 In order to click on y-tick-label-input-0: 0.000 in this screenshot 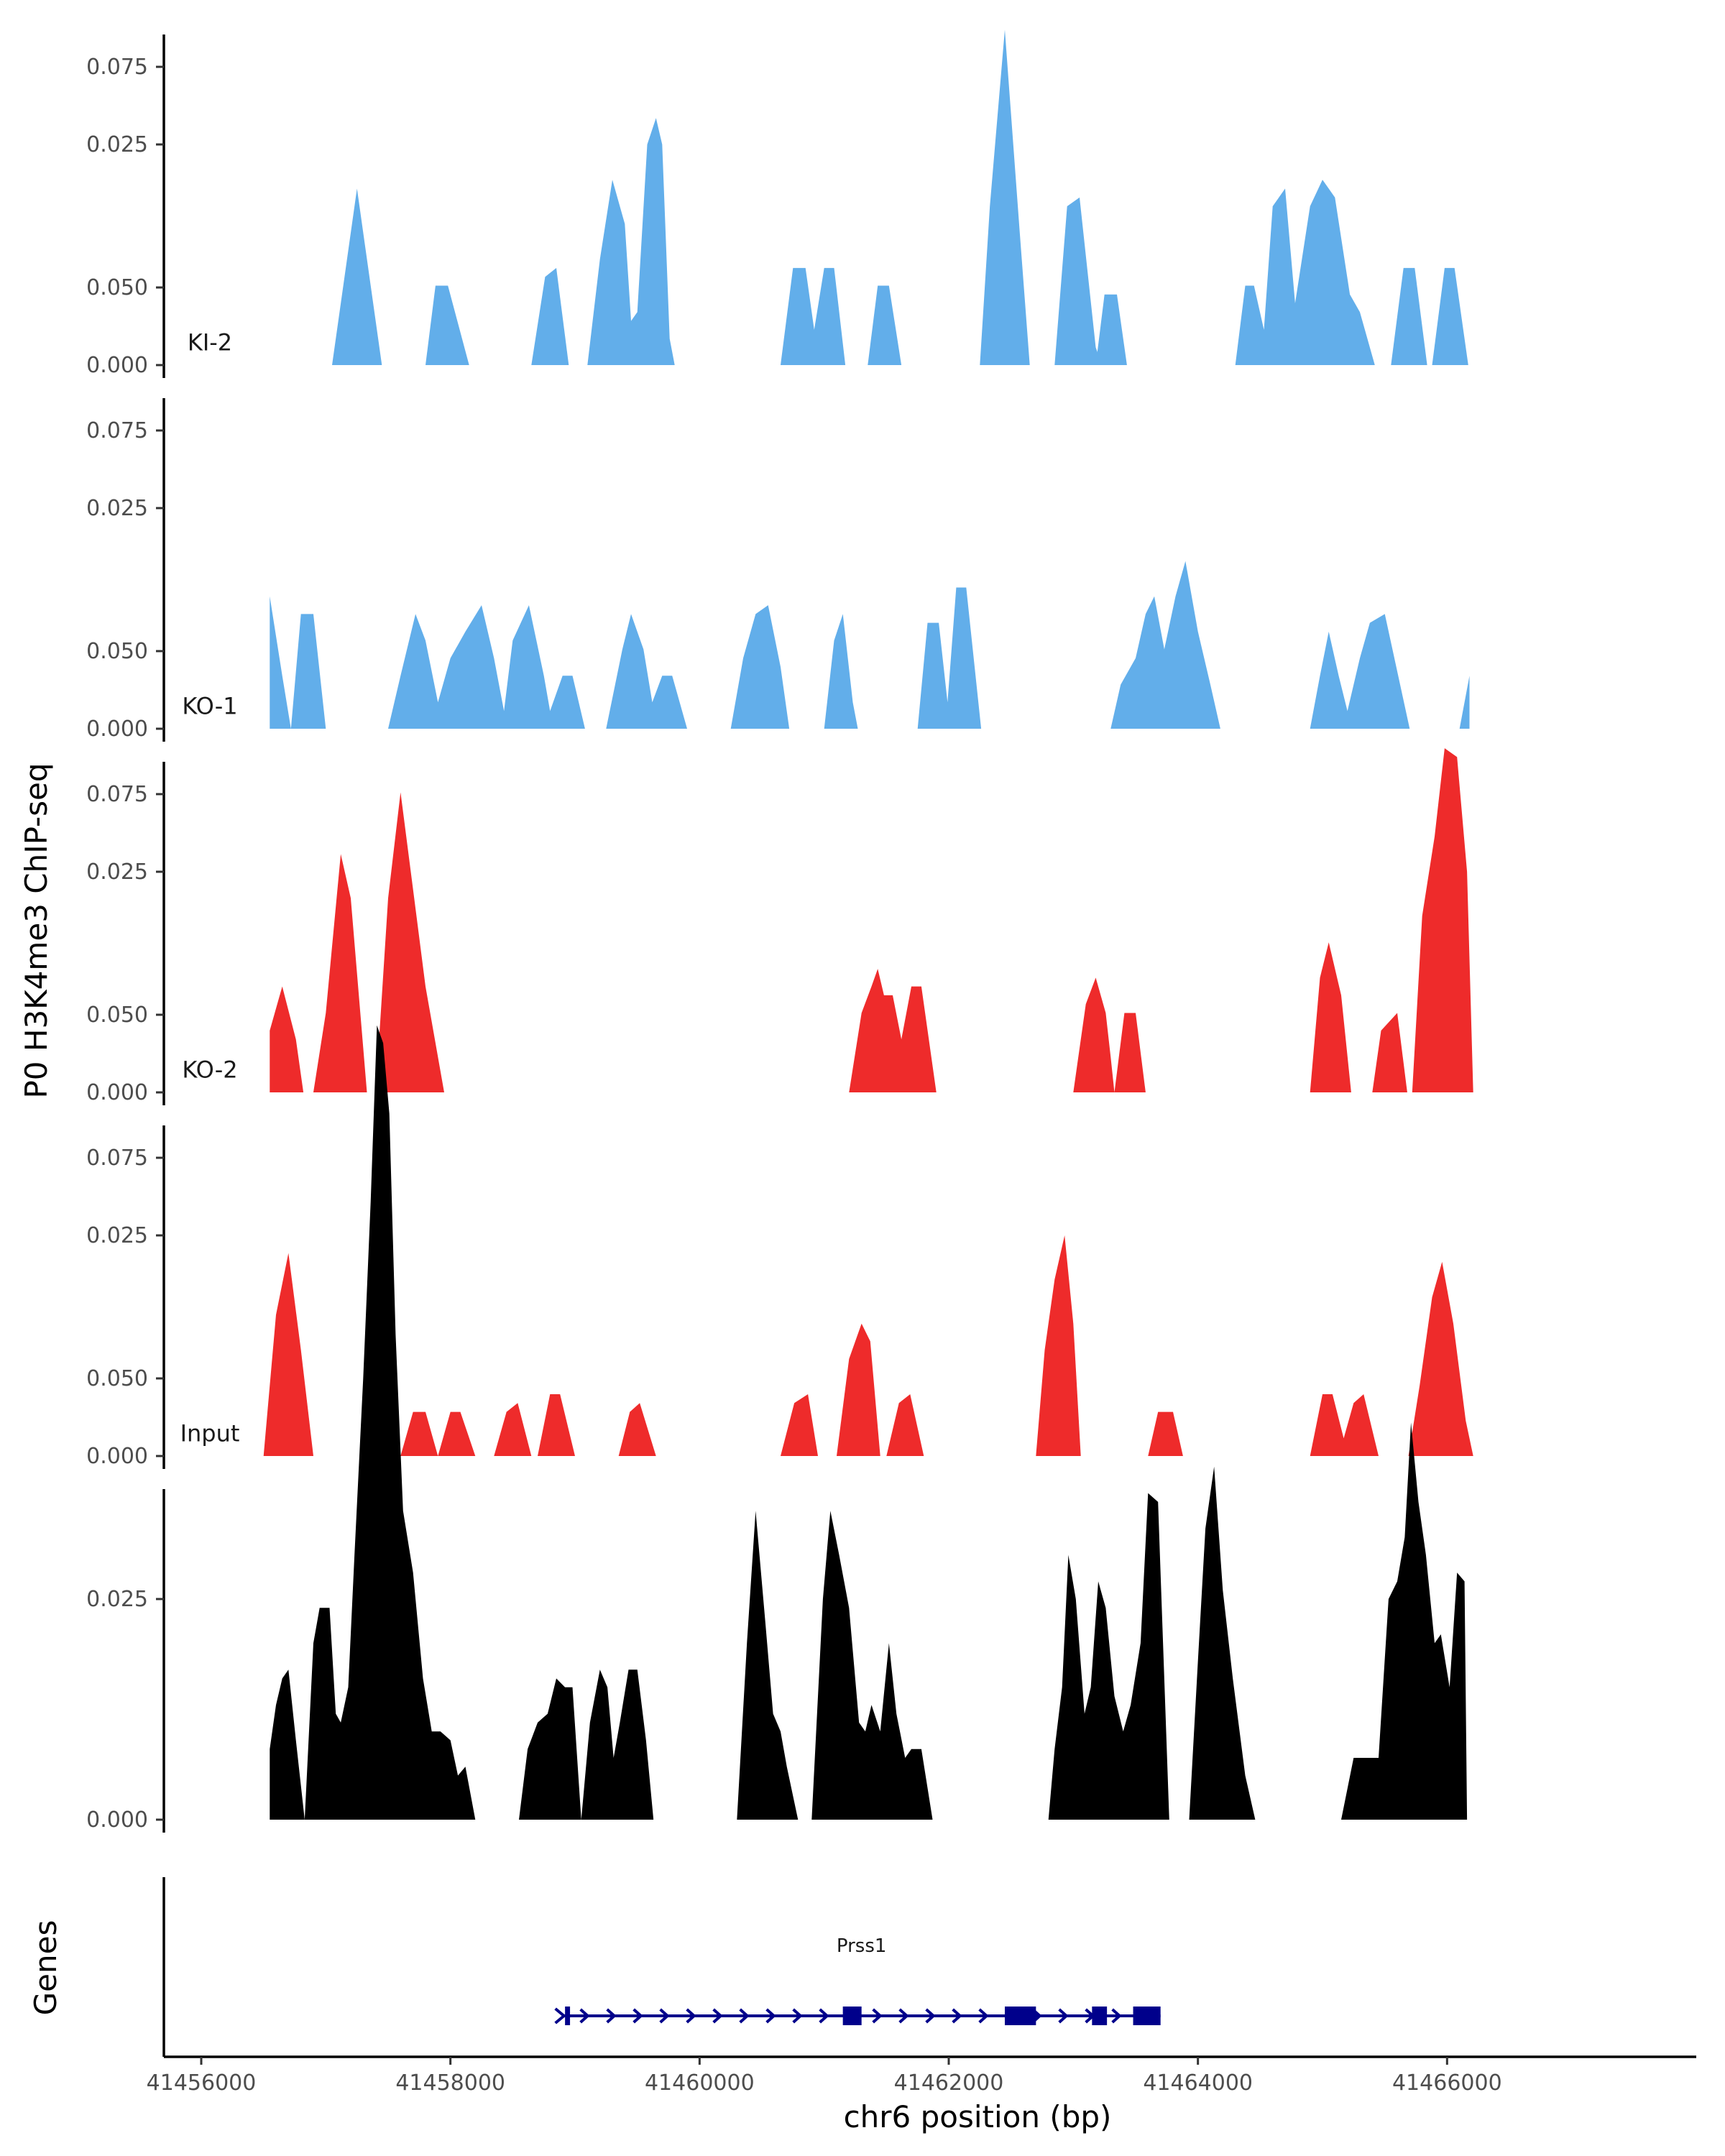, I will do `click(117, 1820)`.